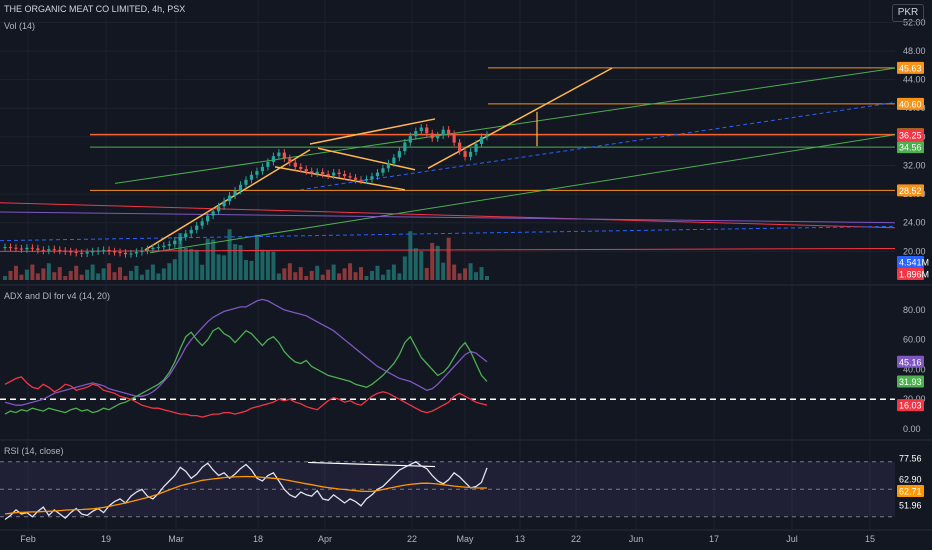 Image resolution: width=932 pixels, height=550 pixels. What do you see at coordinates (714, 539) in the screenshot?
I see `x-tick-label: 17` at bounding box center [714, 539].